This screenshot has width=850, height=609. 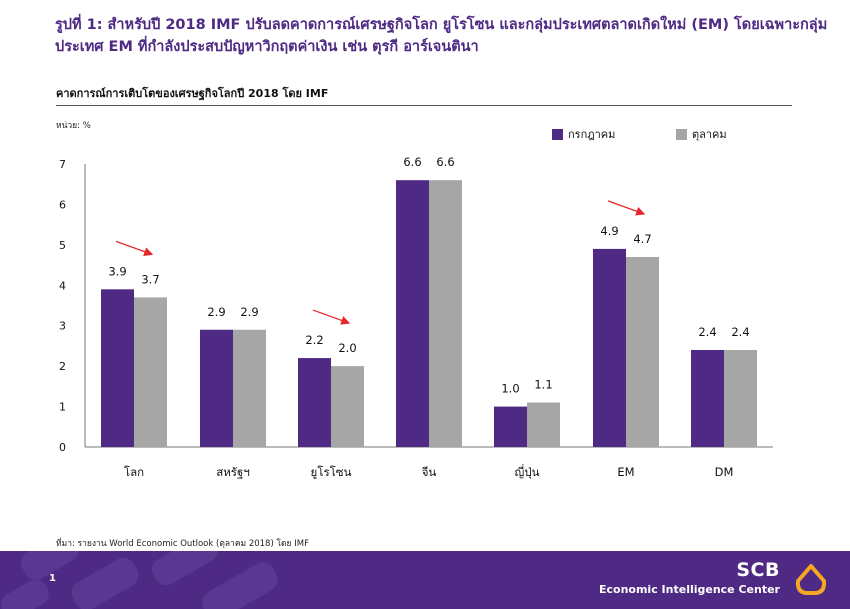 What do you see at coordinates (758, 570) in the screenshot?
I see `brand-name: SCB` at bounding box center [758, 570].